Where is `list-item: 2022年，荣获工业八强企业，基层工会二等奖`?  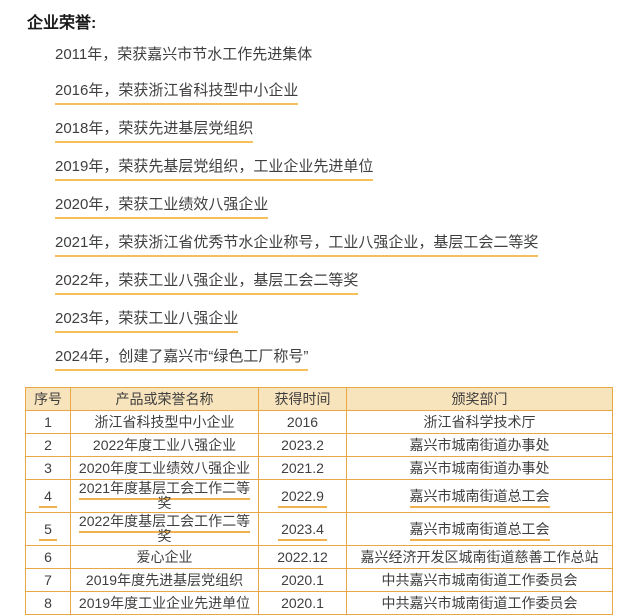
list-item: 2022年，荣获工业八强企业，基层工会二等奖 is located at coordinates (336, 284).